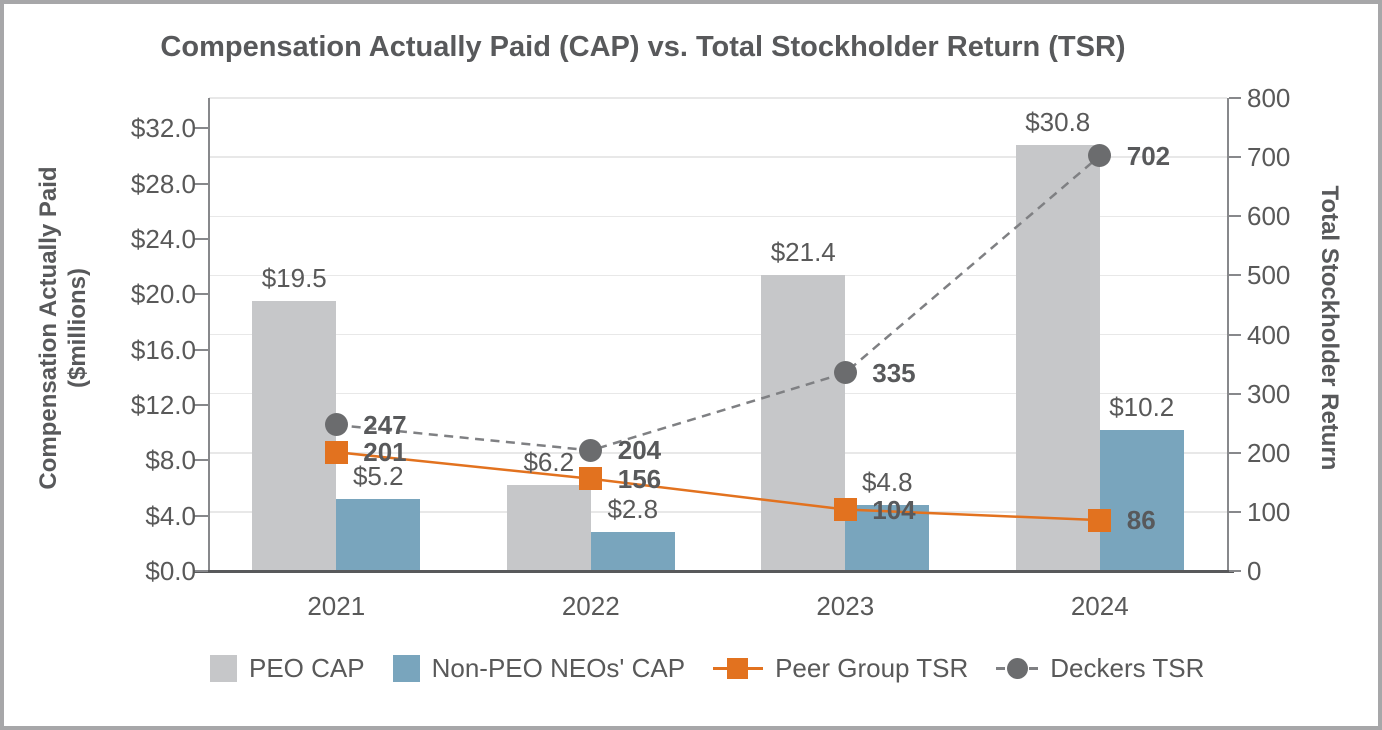  I want to click on right-axis-line, so click(1228, 334).